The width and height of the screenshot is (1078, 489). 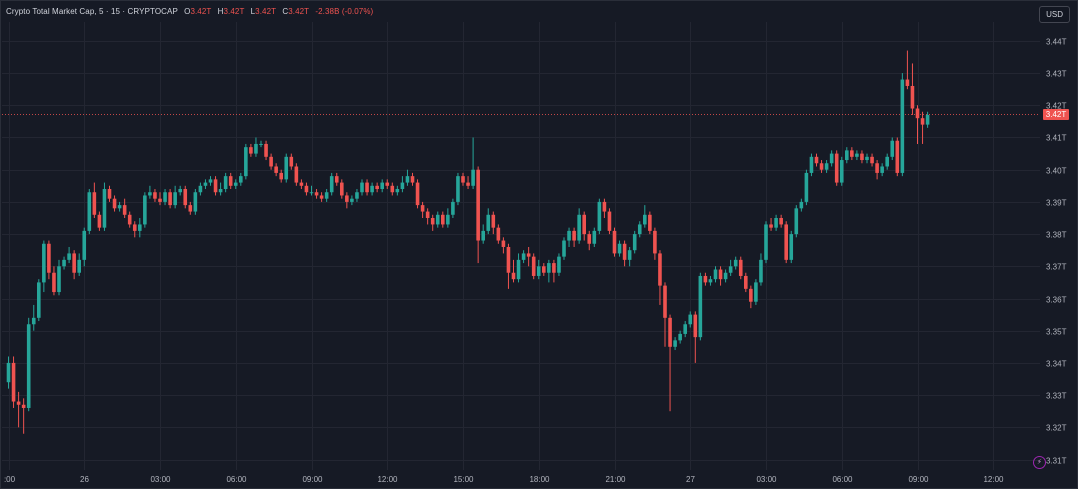 I want to click on y-tick-label: 3.34T, so click(x=1056, y=364).